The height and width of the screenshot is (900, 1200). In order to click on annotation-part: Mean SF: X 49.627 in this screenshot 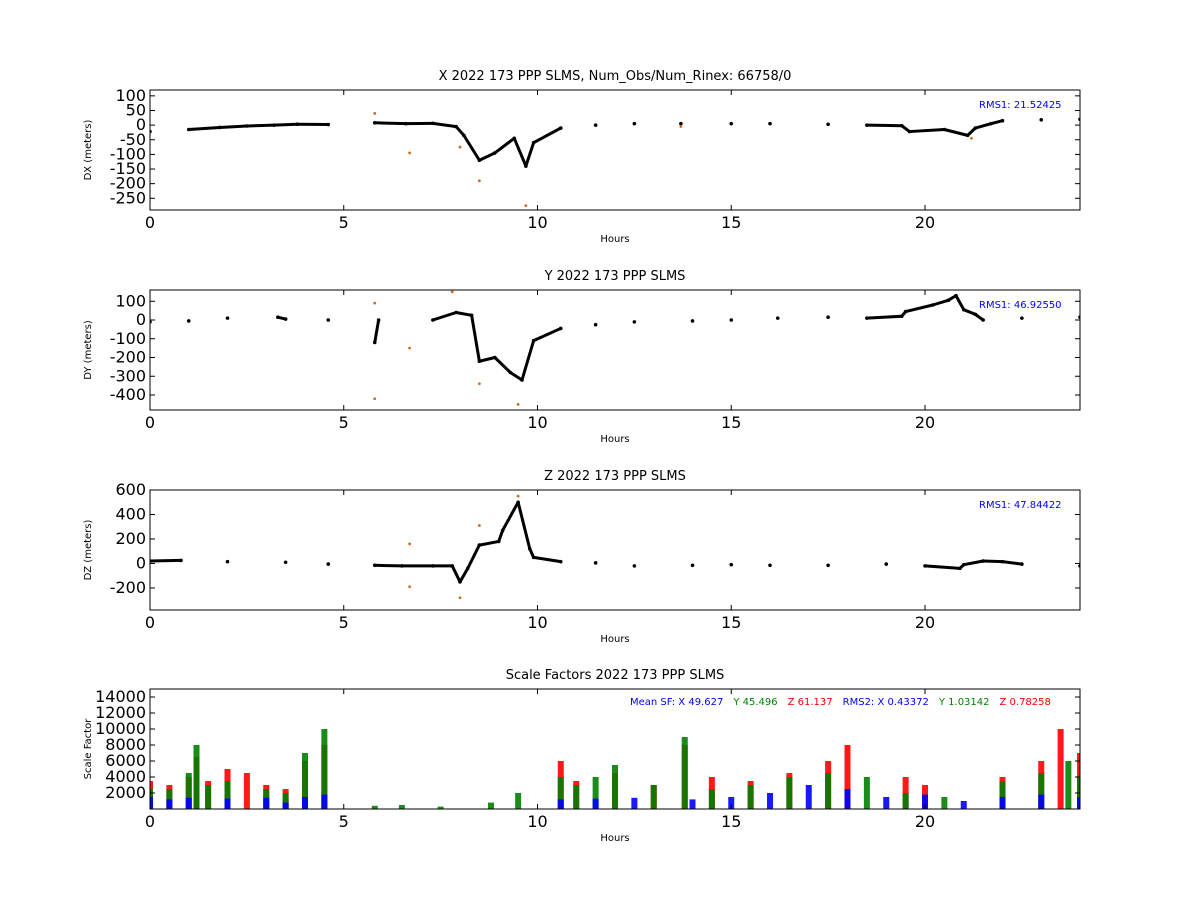, I will do `click(676, 702)`.